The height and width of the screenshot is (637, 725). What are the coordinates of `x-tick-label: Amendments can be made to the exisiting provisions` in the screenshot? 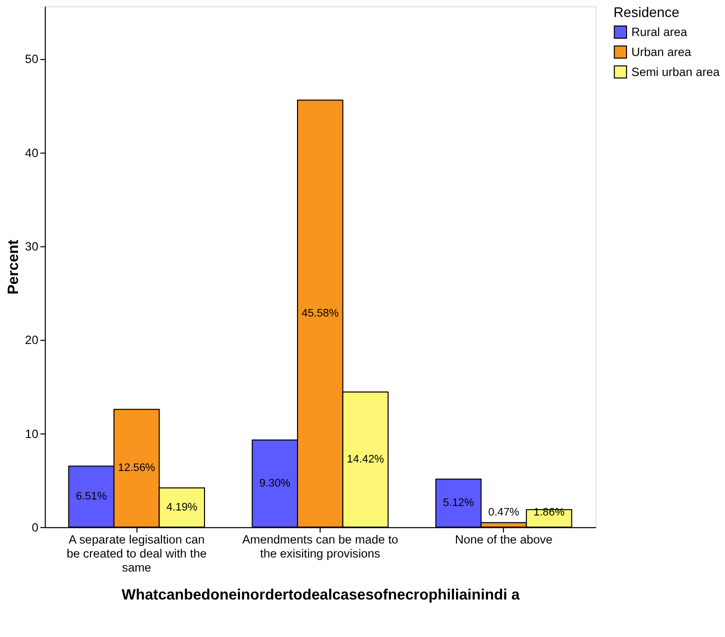 It's located at (320, 546).